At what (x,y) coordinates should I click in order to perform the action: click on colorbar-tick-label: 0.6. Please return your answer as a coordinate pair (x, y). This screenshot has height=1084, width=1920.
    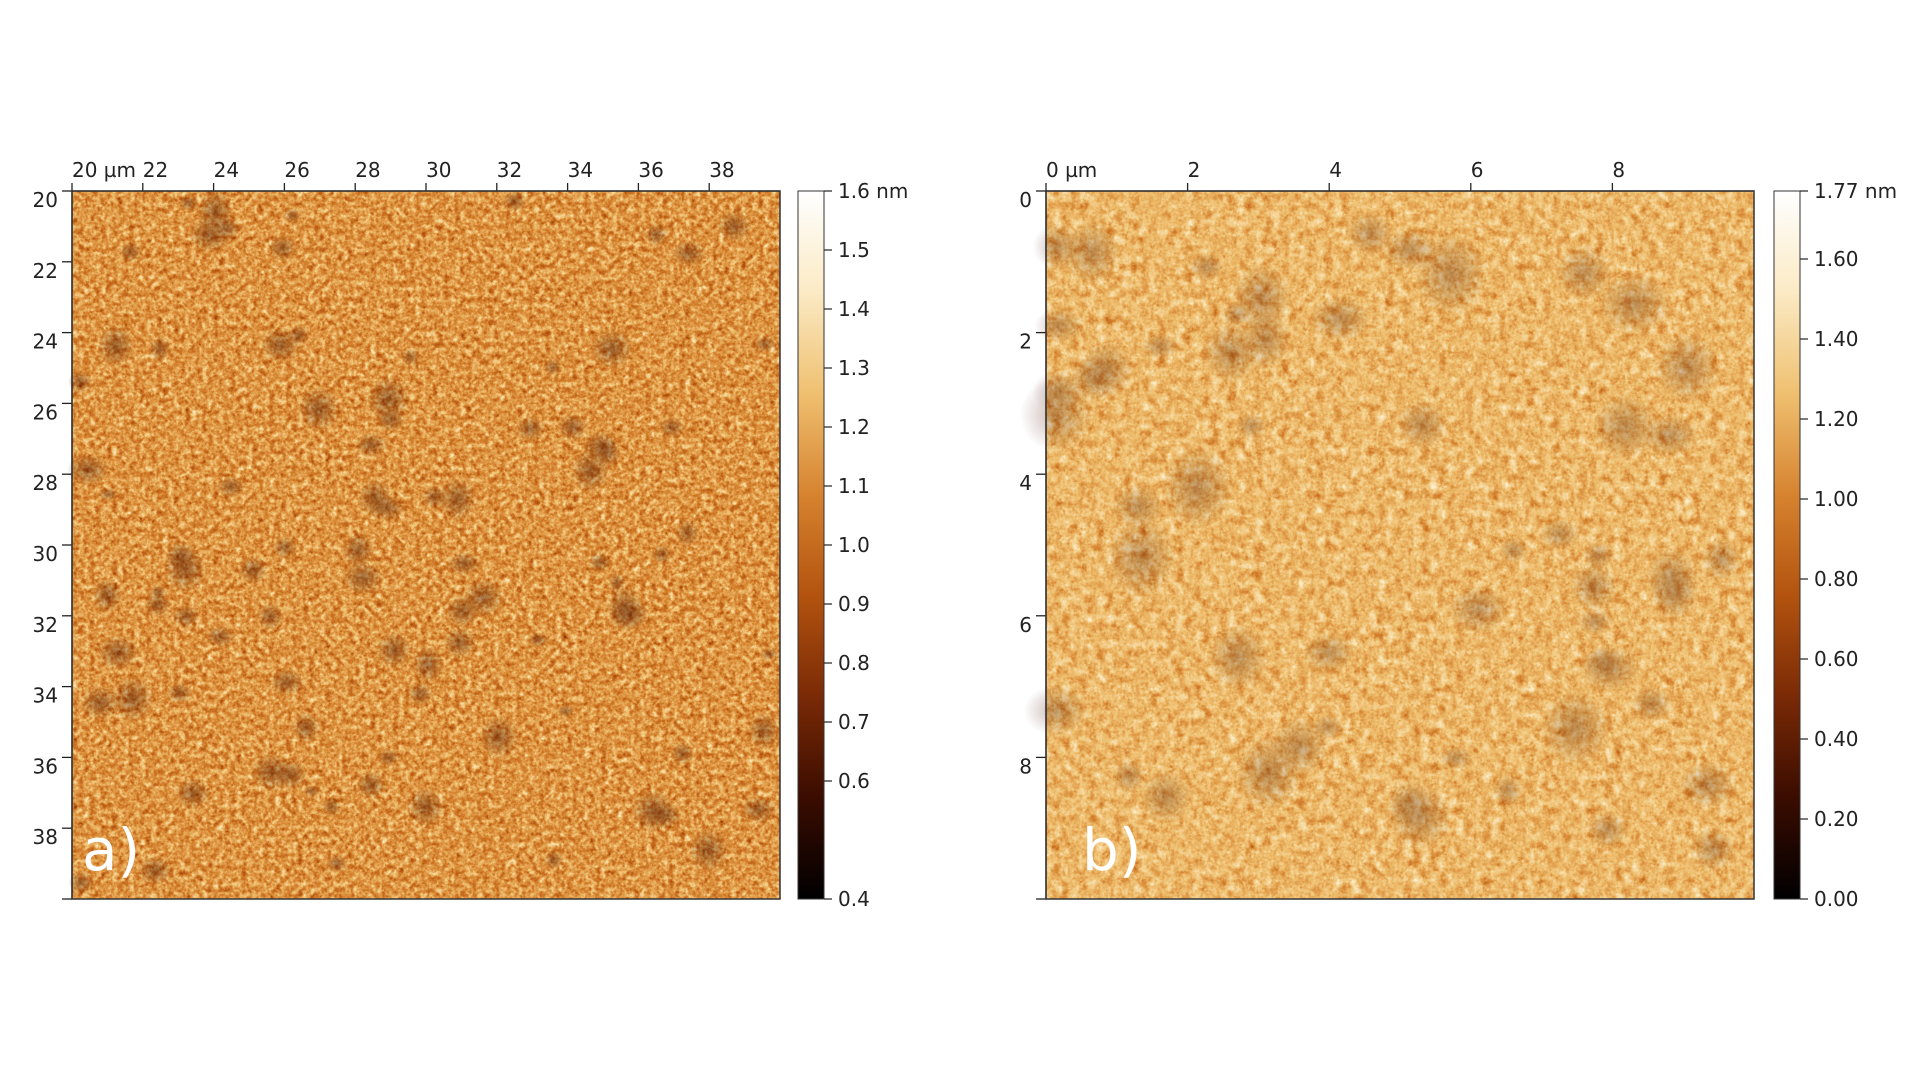
    Looking at the image, I should click on (854, 781).